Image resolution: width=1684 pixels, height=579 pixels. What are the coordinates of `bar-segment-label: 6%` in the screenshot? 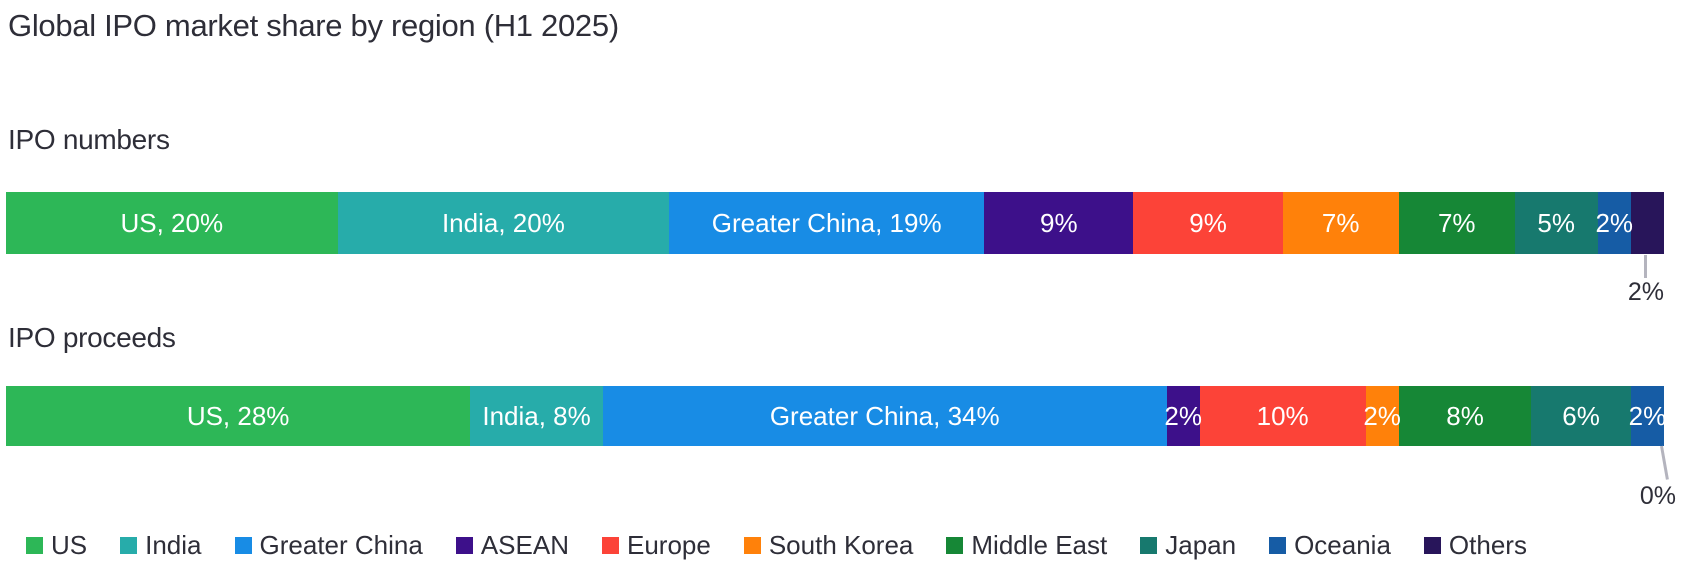 It's located at (1581, 415).